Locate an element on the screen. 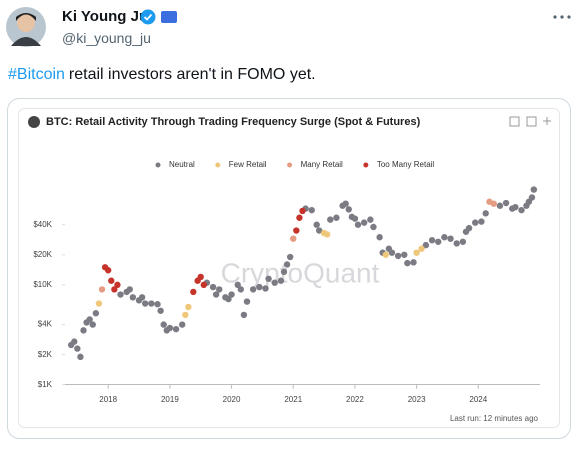 This screenshot has height=451, width=578. logo is located at coordinates (34, 122).